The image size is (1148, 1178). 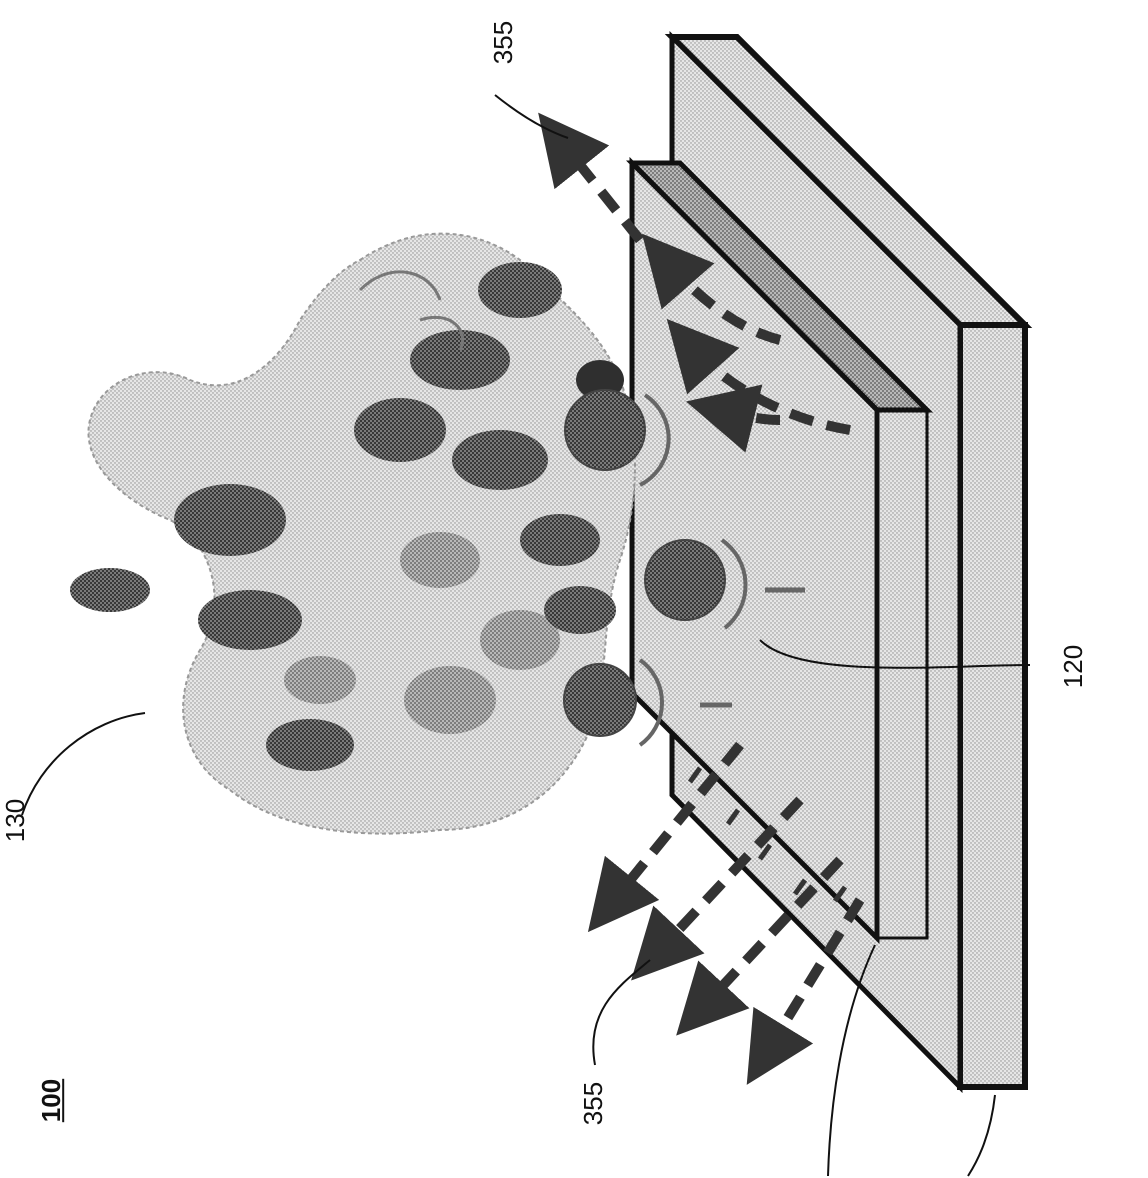 I want to click on label-arrows-bottom: 355, so click(x=593, y=1103).